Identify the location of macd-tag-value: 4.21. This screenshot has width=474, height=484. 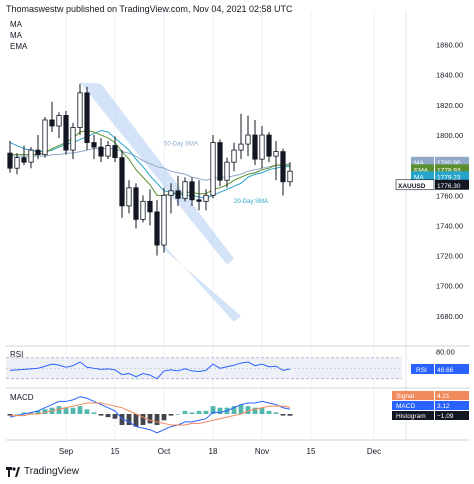
(443, 396).